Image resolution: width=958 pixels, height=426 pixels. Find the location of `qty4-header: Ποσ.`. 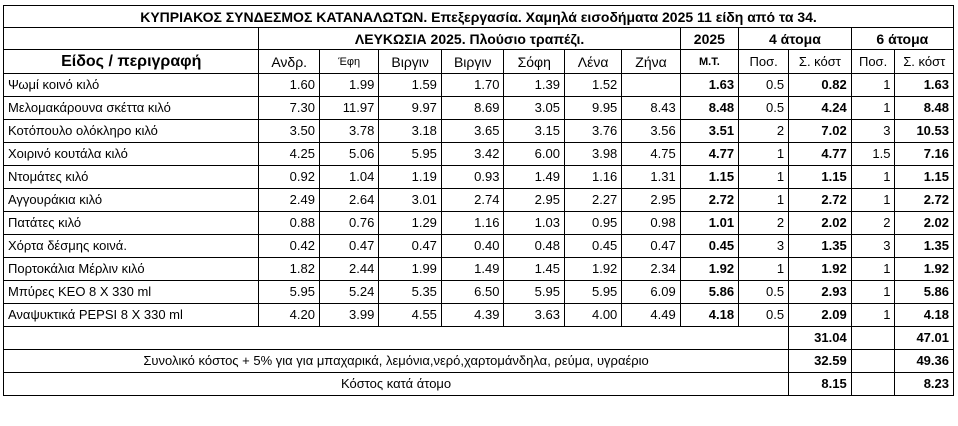

qty4-header: Ποσ. is located at coordinates (764, 61).